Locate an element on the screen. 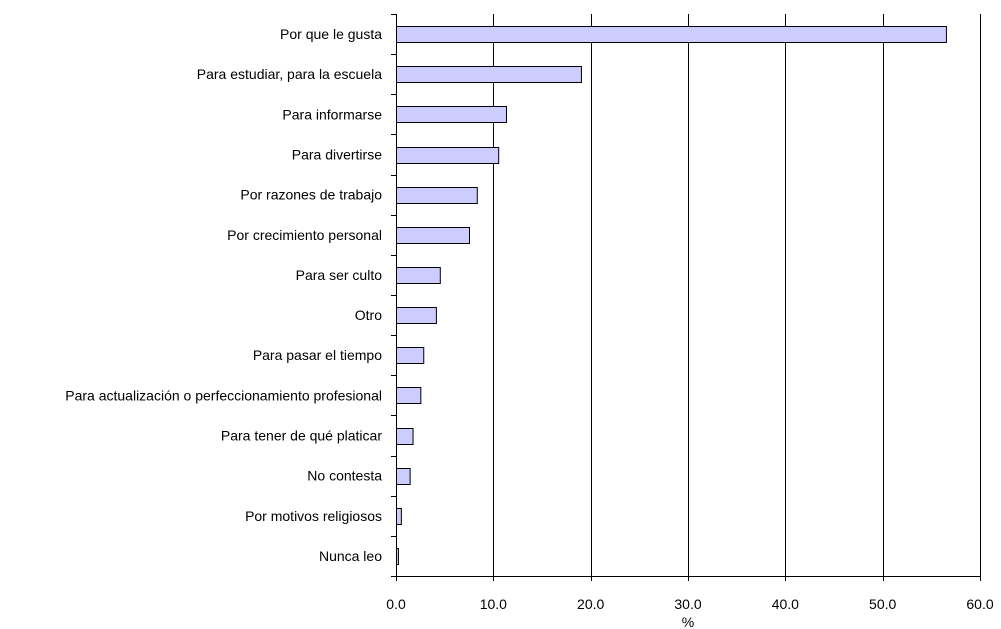 The image size is (1001, 629). x-tick-label: 30.0 is located at coordinates (687, 604).